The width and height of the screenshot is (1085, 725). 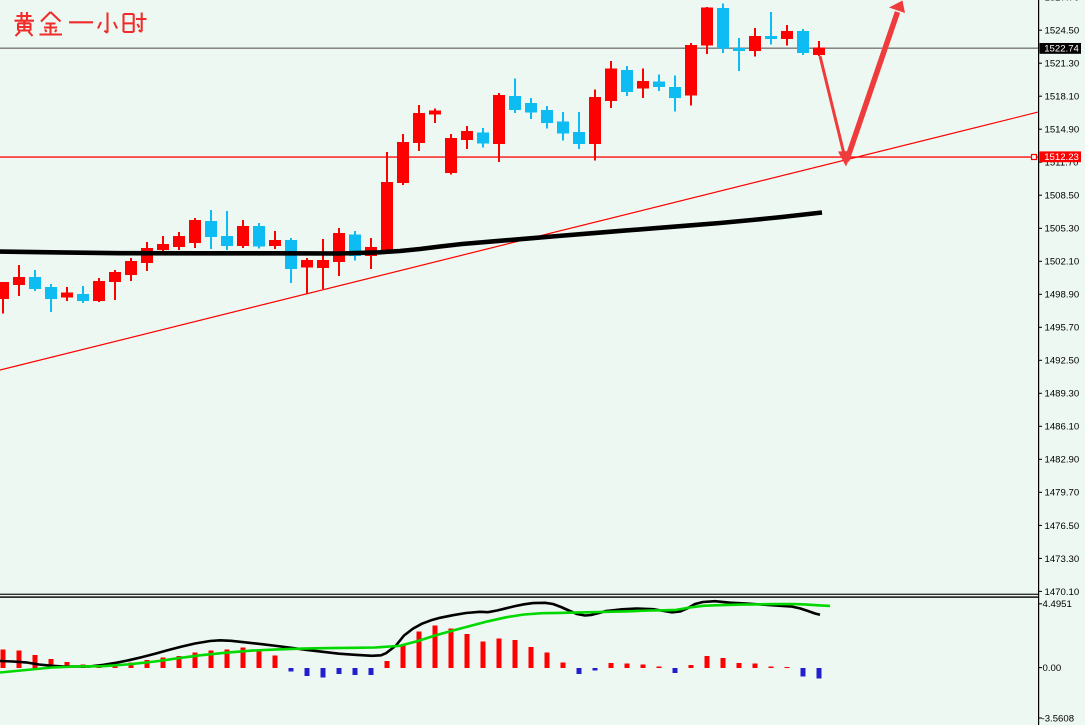 I want to click on svg-text: 1482.90, so click(x=1062, y=460).